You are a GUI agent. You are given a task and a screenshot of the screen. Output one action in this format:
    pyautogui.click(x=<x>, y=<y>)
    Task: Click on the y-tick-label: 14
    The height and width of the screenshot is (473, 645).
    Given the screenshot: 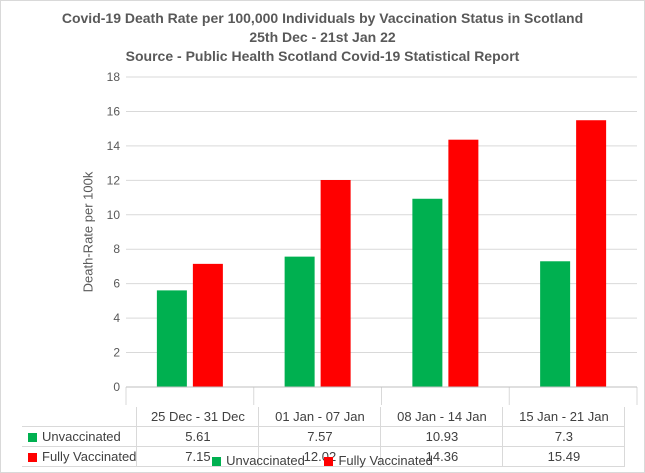 What is the action you would take?
    pyautogui.click(x=114, y=146)
    